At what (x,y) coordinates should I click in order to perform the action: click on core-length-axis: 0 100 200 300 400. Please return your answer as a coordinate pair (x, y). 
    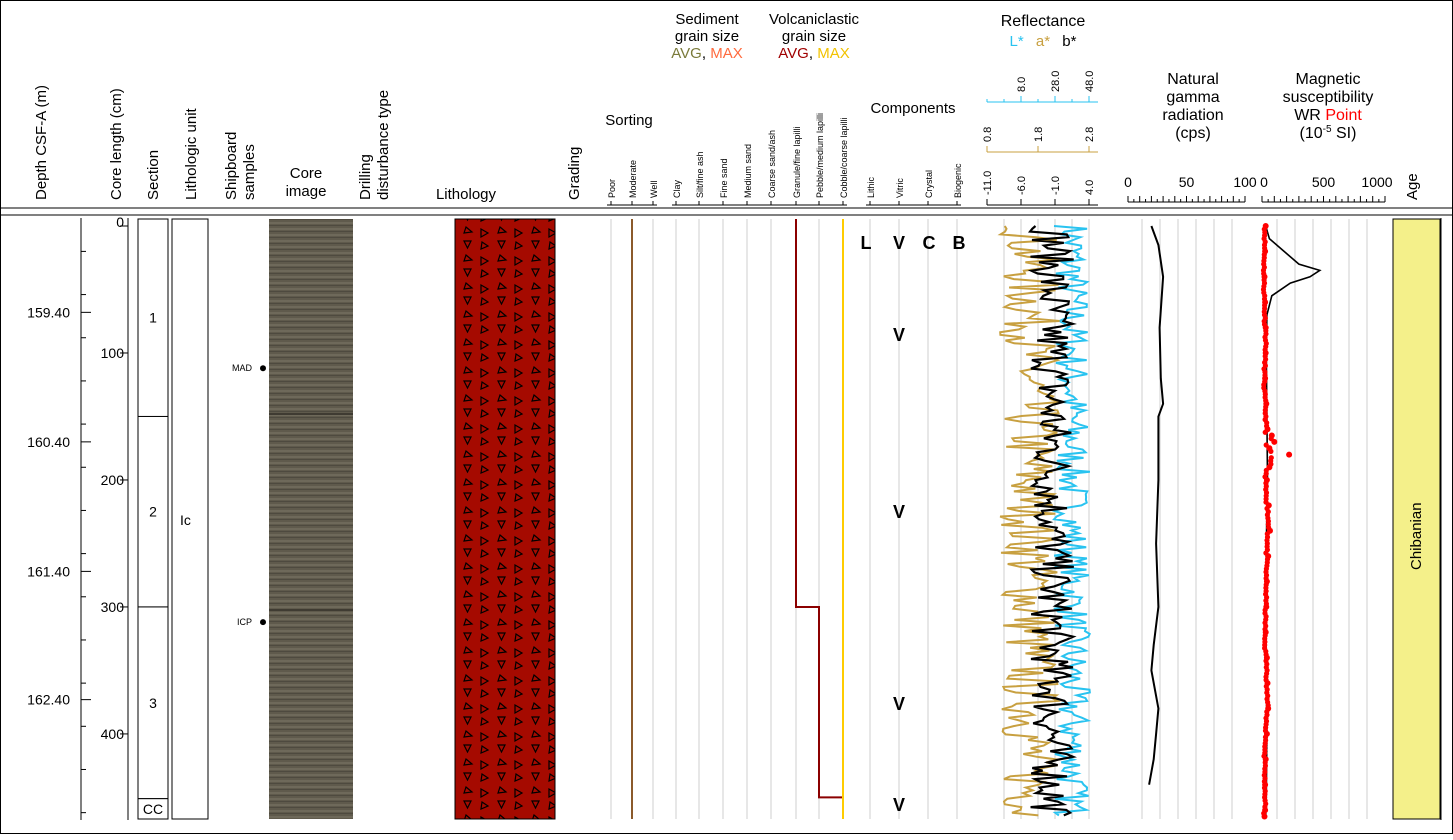
    Looking at the image, I should click on (114, 478).